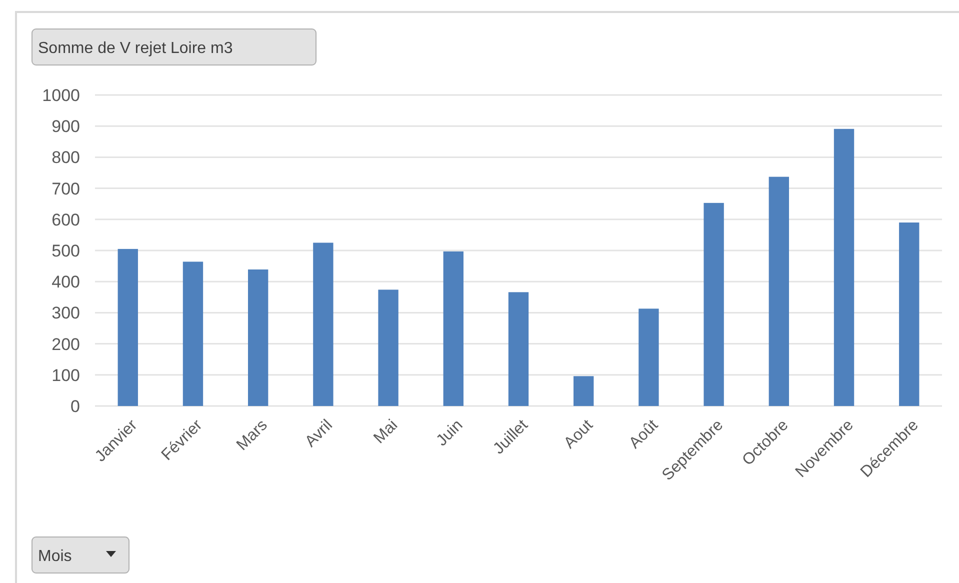 This screenshot has height=583, width=959. I want to click on y-tick-label: 1000, so click(61, 95).